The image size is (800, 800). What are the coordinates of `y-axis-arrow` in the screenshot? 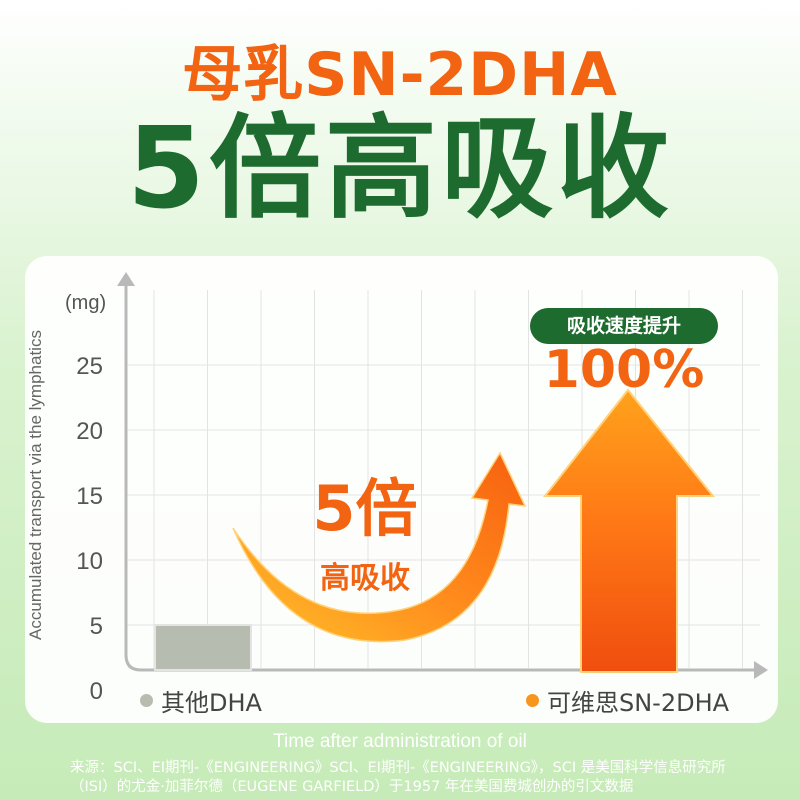 It's located at (126, 279).